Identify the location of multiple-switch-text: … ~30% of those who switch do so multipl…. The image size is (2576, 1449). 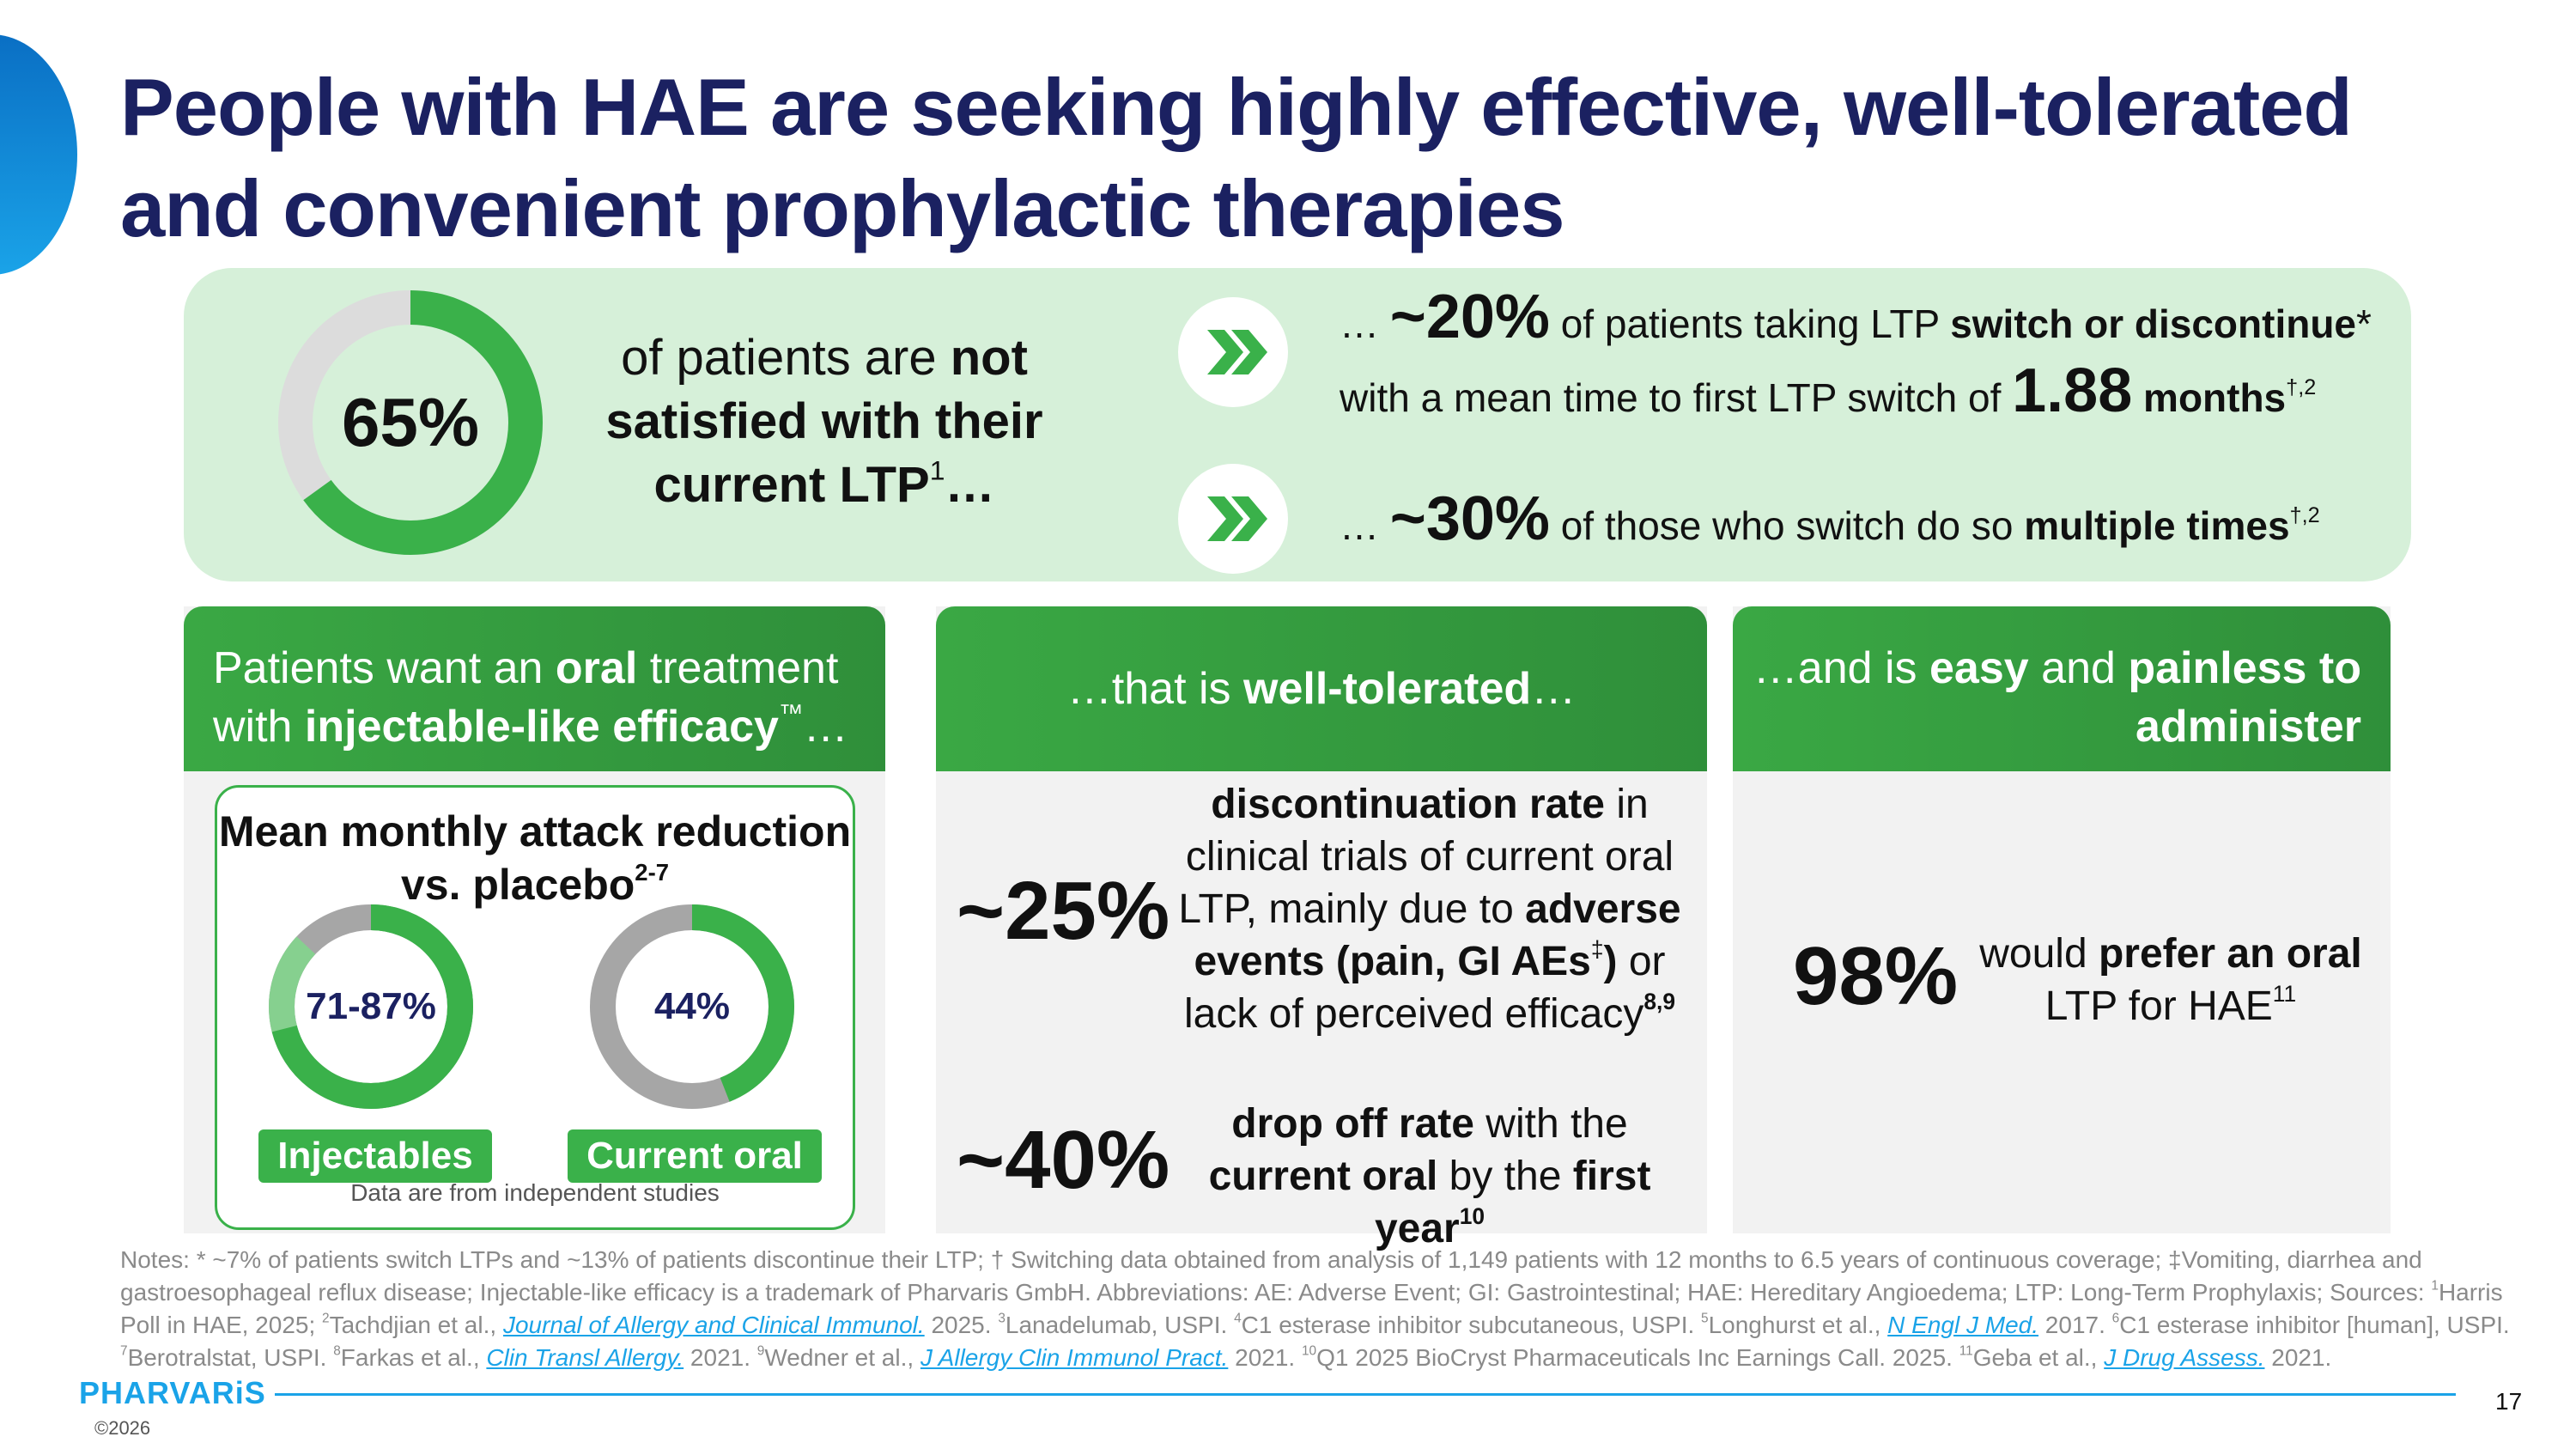
(1830, 518).